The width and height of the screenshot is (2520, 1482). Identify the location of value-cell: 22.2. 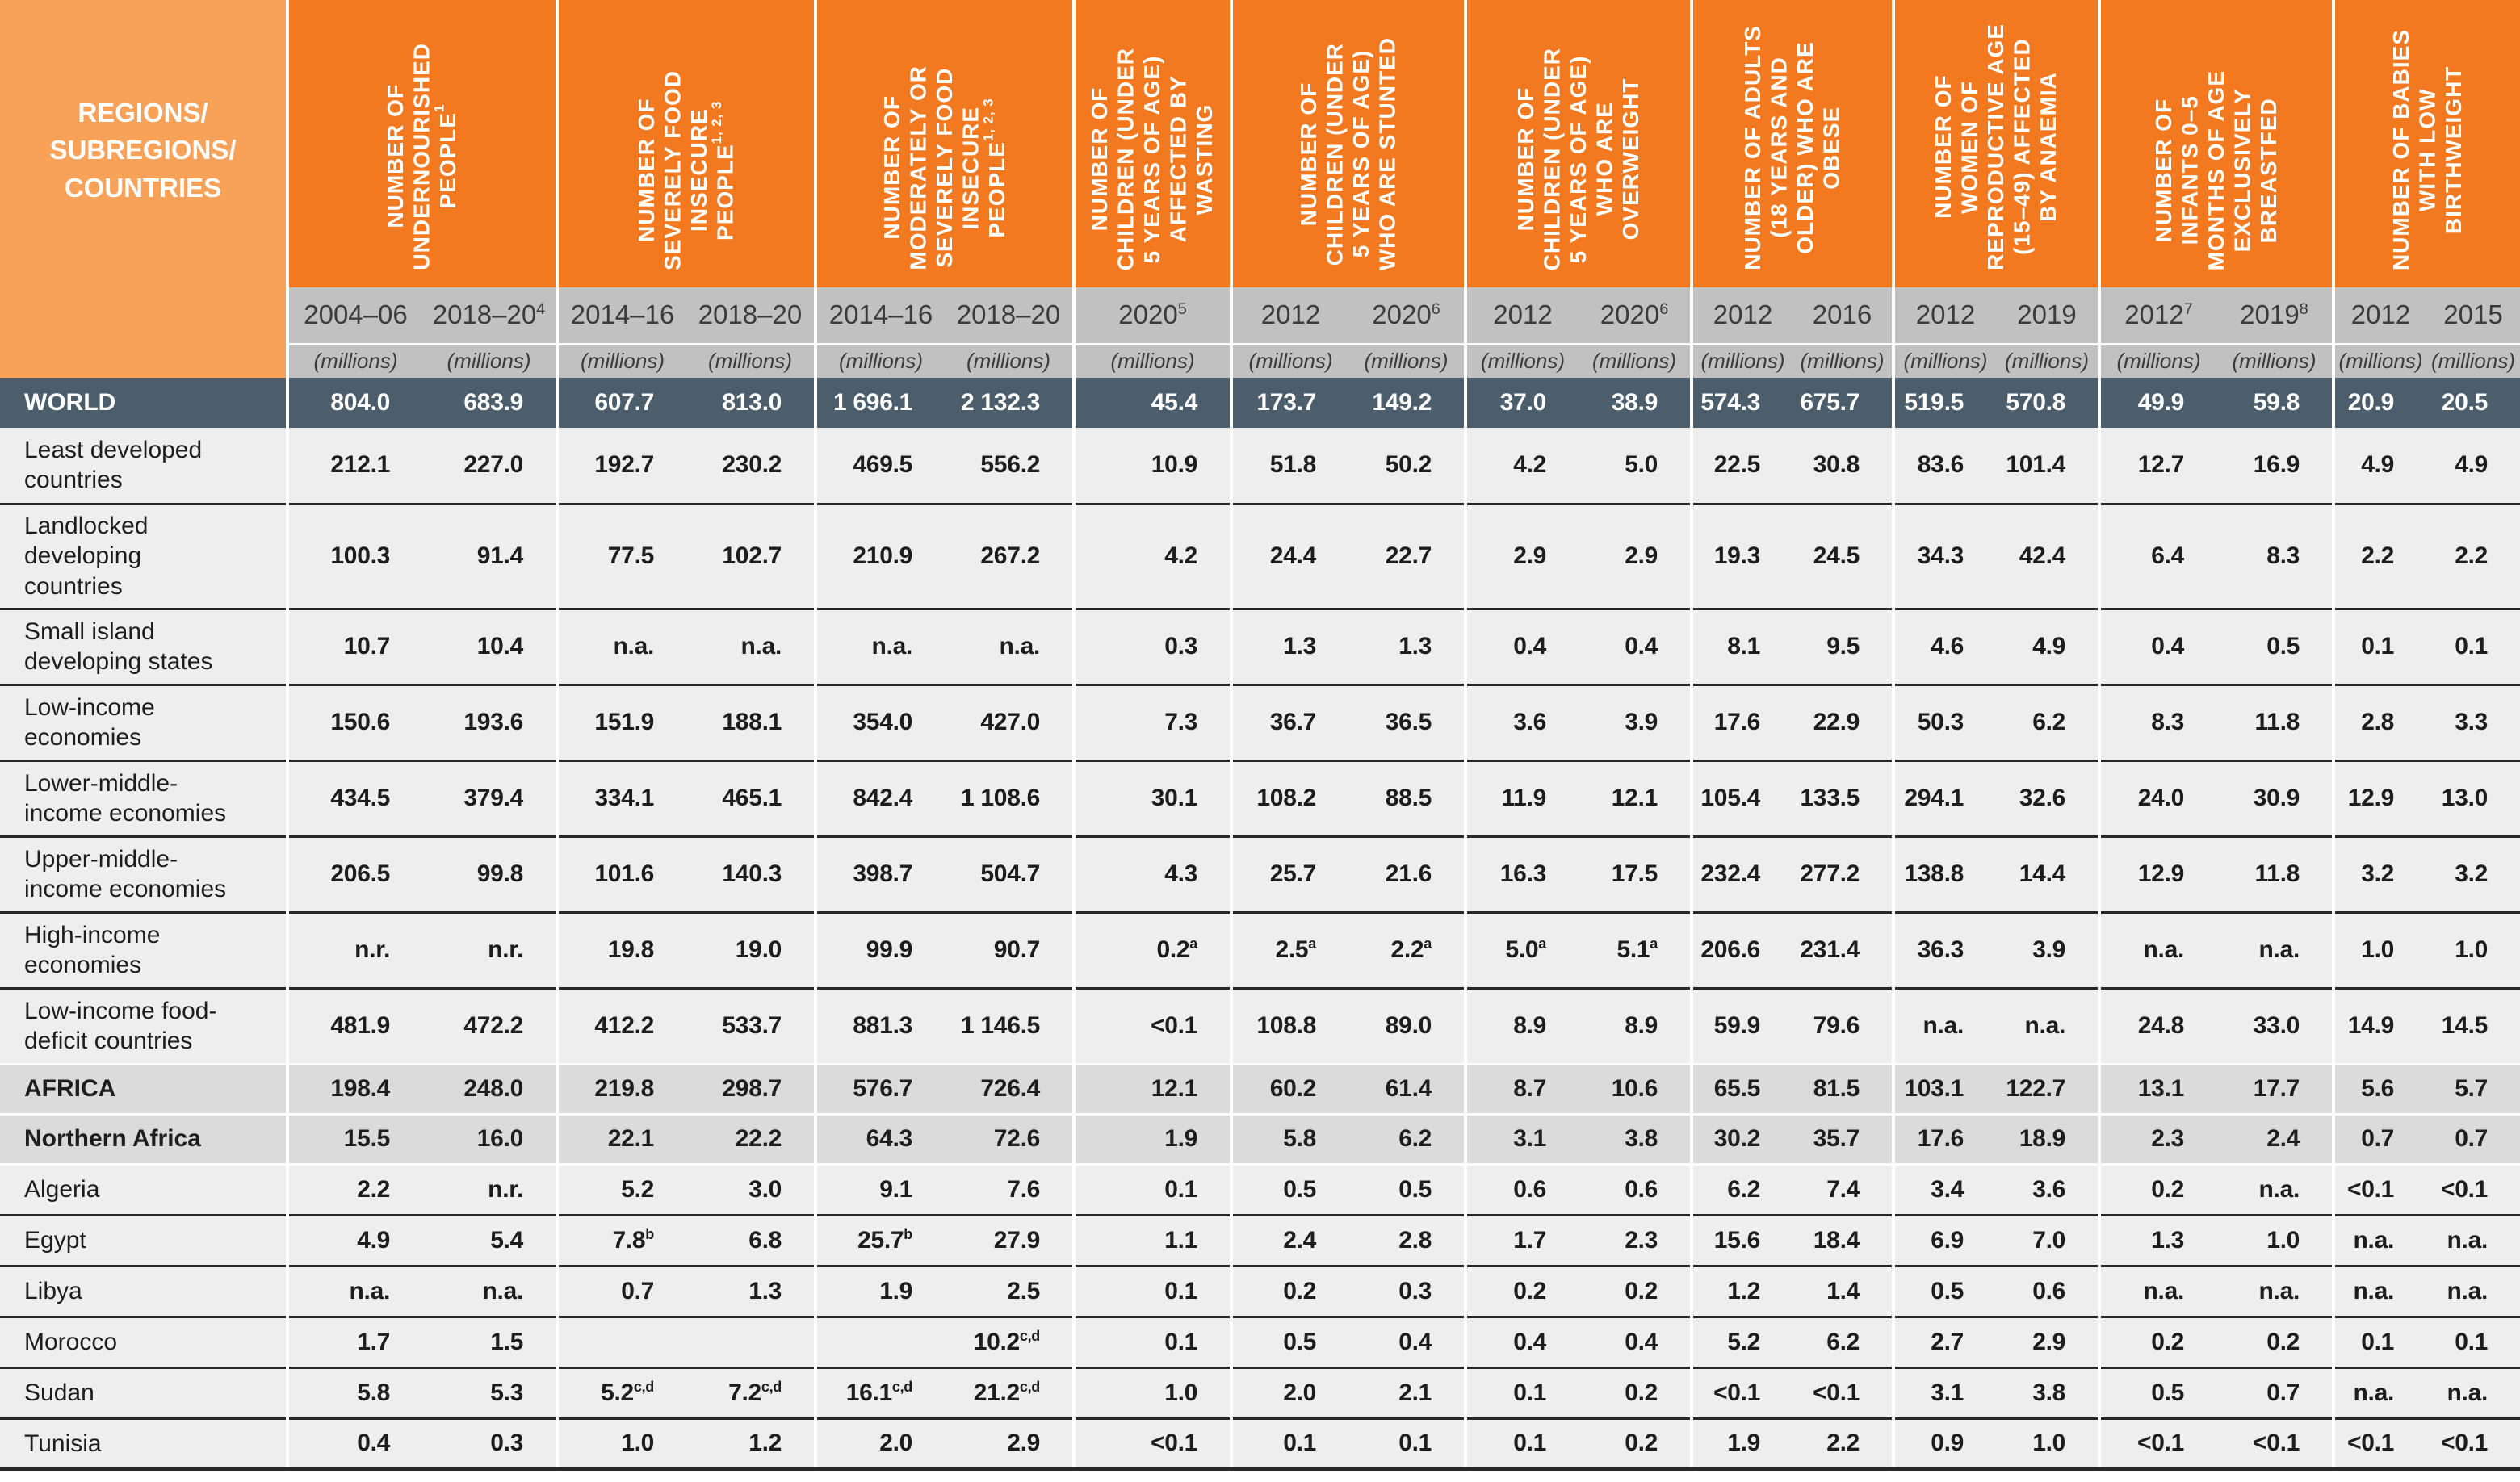
(751, 1138).